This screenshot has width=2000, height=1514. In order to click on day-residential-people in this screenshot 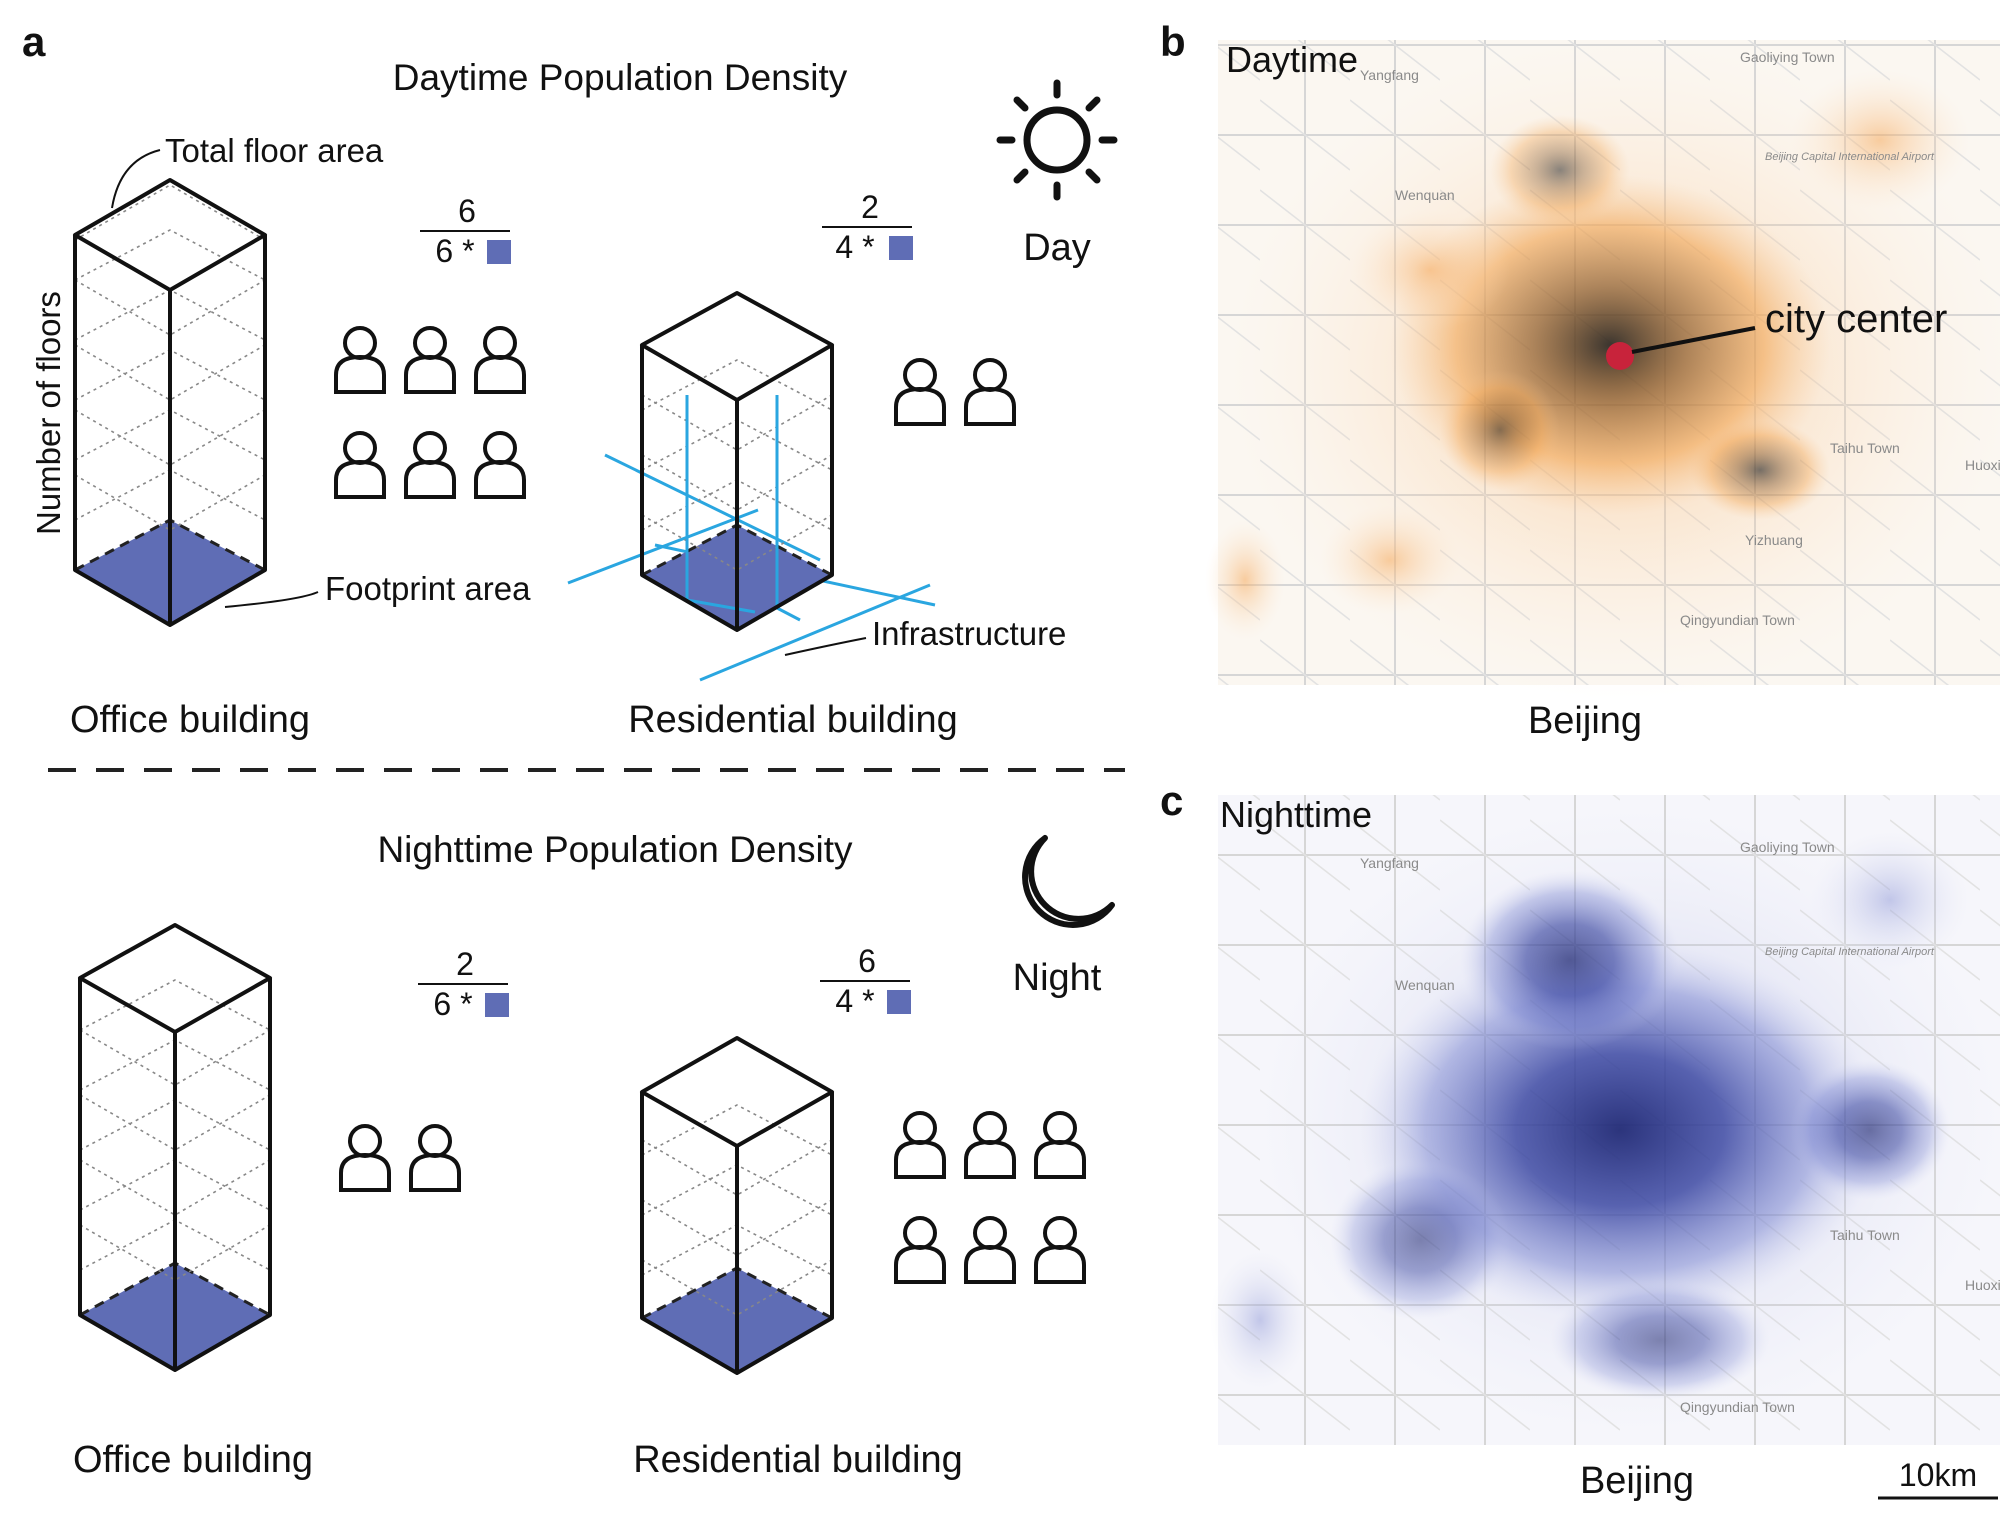, I will do `click(955, 392)`.